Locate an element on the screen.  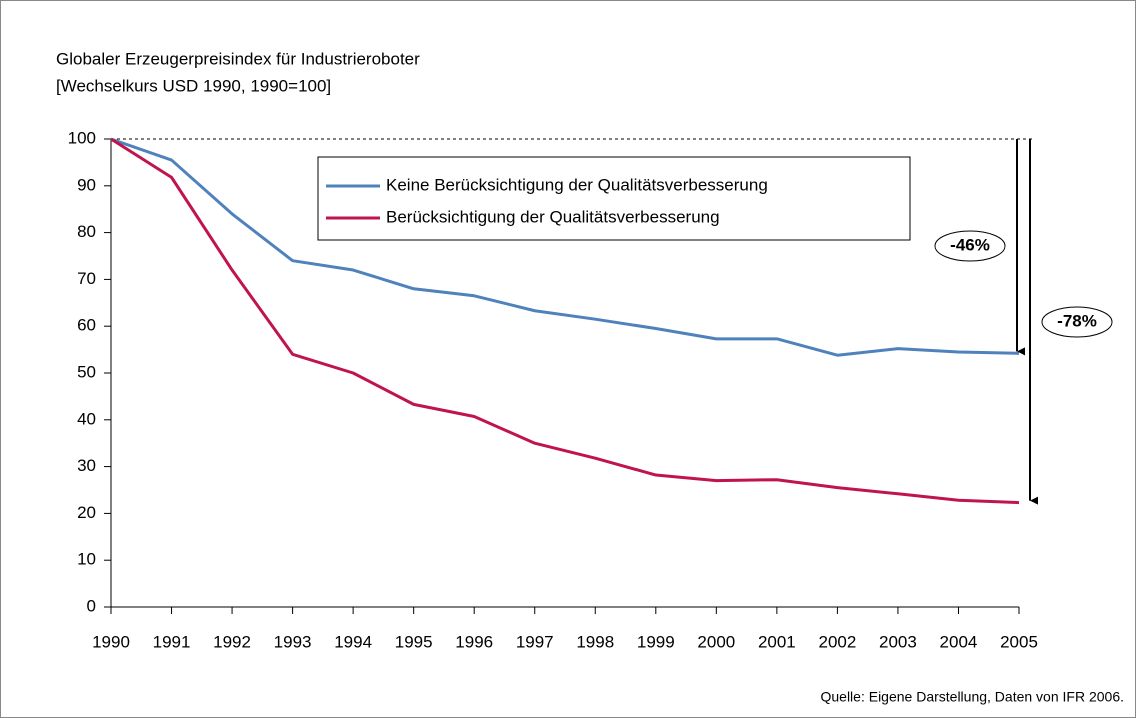
y-tick-label: 60 is located at coordinates (86, 325).